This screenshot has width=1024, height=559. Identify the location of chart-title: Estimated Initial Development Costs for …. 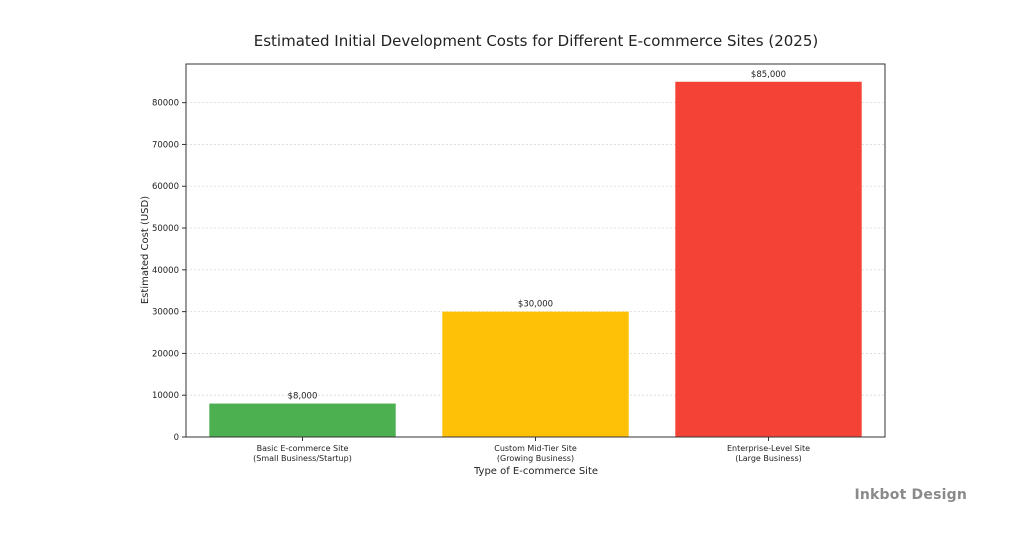
(536, 41).